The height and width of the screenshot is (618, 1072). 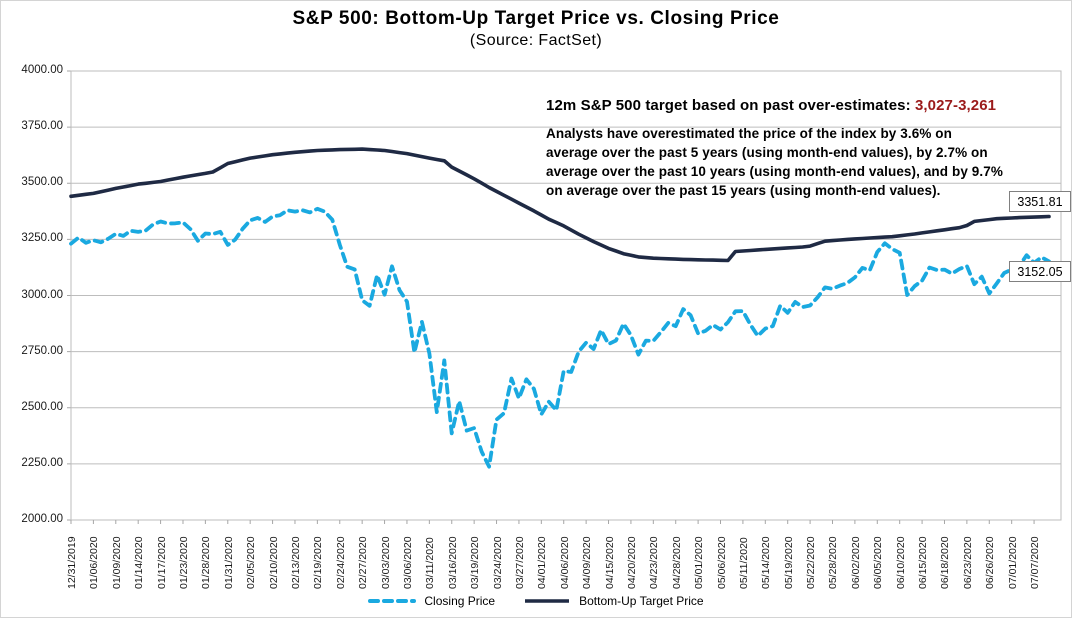 What do you see at coordinates (452, 562) in the screenshot?
I see `x-axis-label: 03/16/2020` at bounding box center [452, 562].